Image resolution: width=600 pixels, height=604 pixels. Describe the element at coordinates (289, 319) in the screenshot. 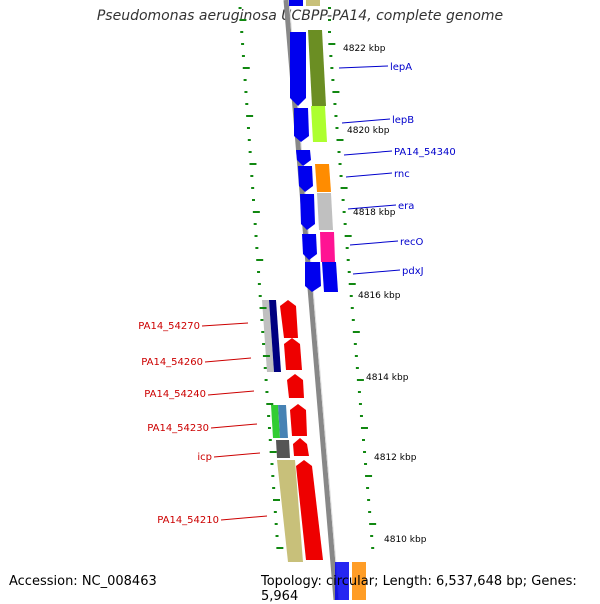

I see `gene-PA14_54270-arrow` at that location.